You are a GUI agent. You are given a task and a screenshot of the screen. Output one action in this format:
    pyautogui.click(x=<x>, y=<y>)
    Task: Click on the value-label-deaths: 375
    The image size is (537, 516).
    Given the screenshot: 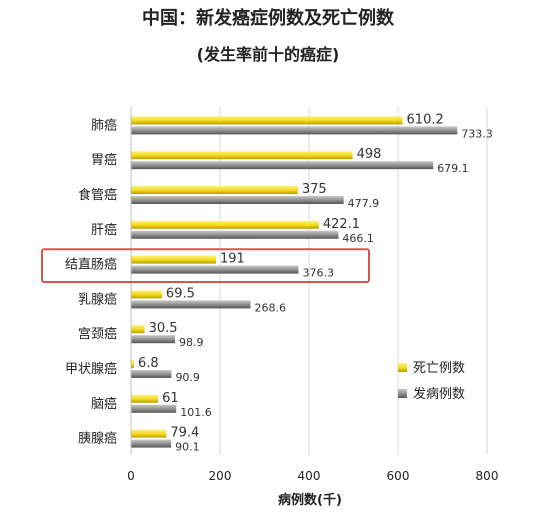 What is the action you would take?
    pyautogui.click(x=314, y=189)
    